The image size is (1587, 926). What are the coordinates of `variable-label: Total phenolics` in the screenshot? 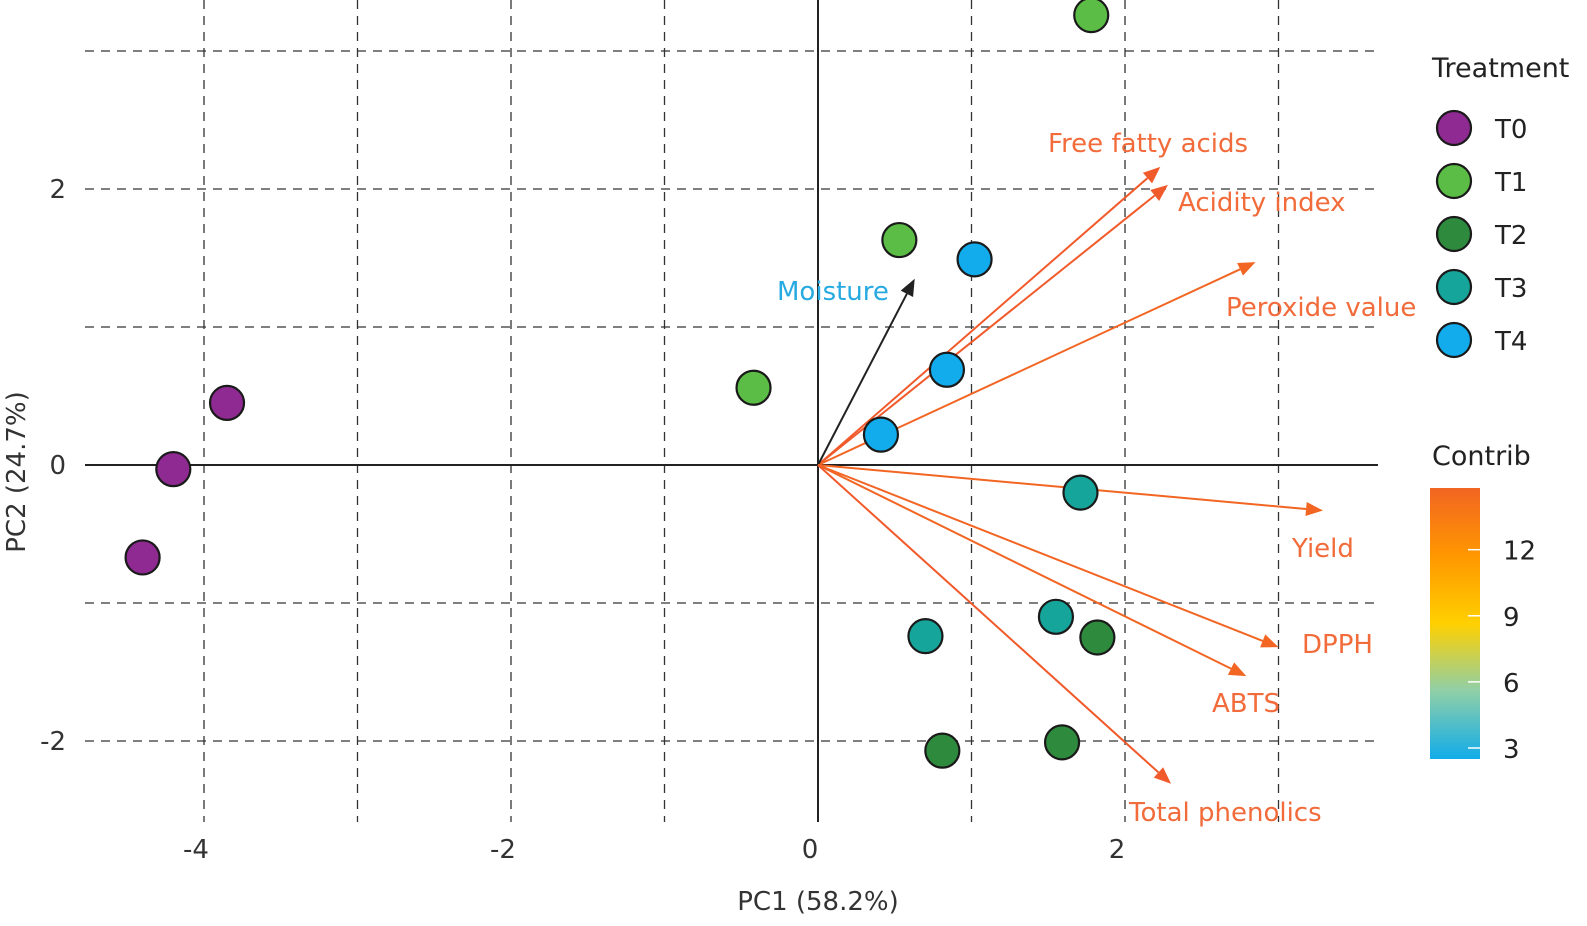 It's located at (1225, 813).